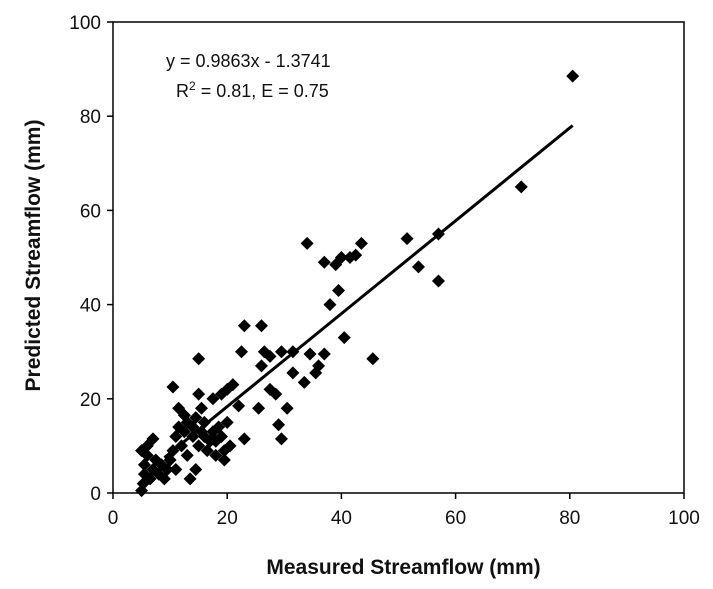  Describe the element at coordinates (33, 256) in the screenshot. I see `y-axis-title: Predicted Streamflow (mm)` at that location.